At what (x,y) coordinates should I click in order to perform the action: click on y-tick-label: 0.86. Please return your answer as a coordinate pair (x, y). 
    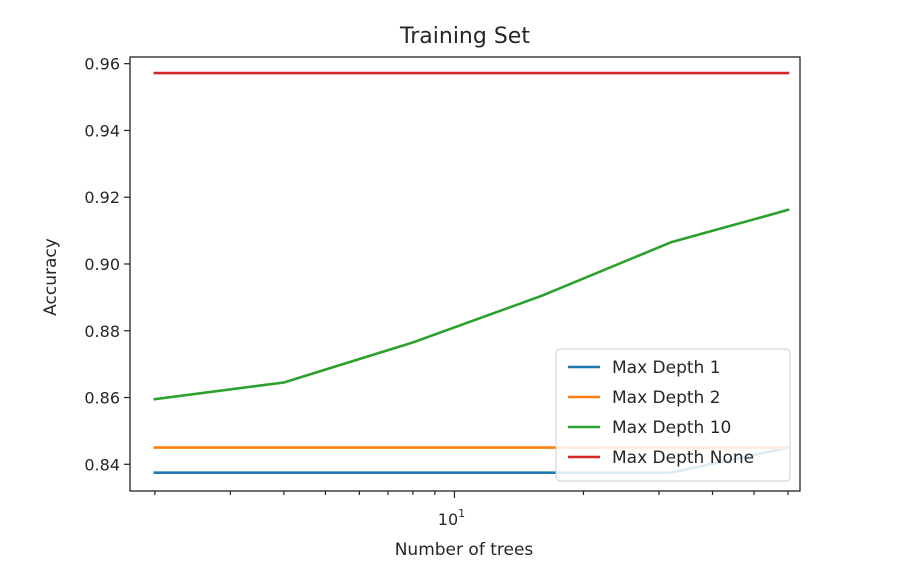
    Looking at the image, I should click on (102, 398).